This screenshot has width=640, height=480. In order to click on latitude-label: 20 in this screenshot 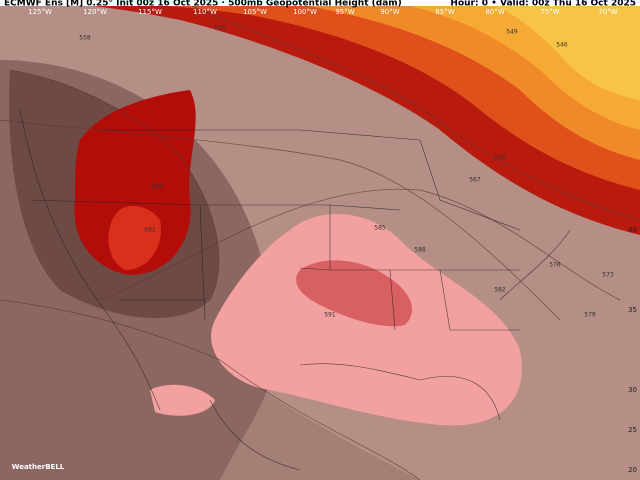, I will do `click(632, 470)`.